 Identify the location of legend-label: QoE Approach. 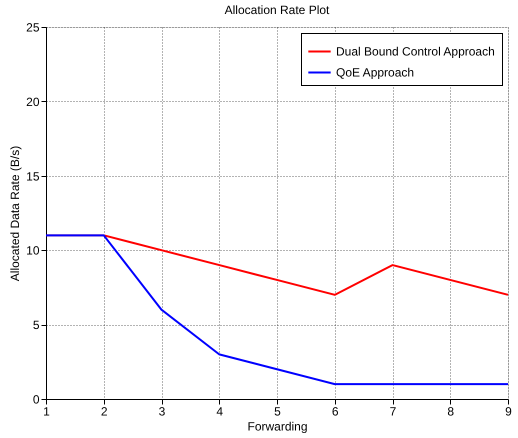
(375, 73).